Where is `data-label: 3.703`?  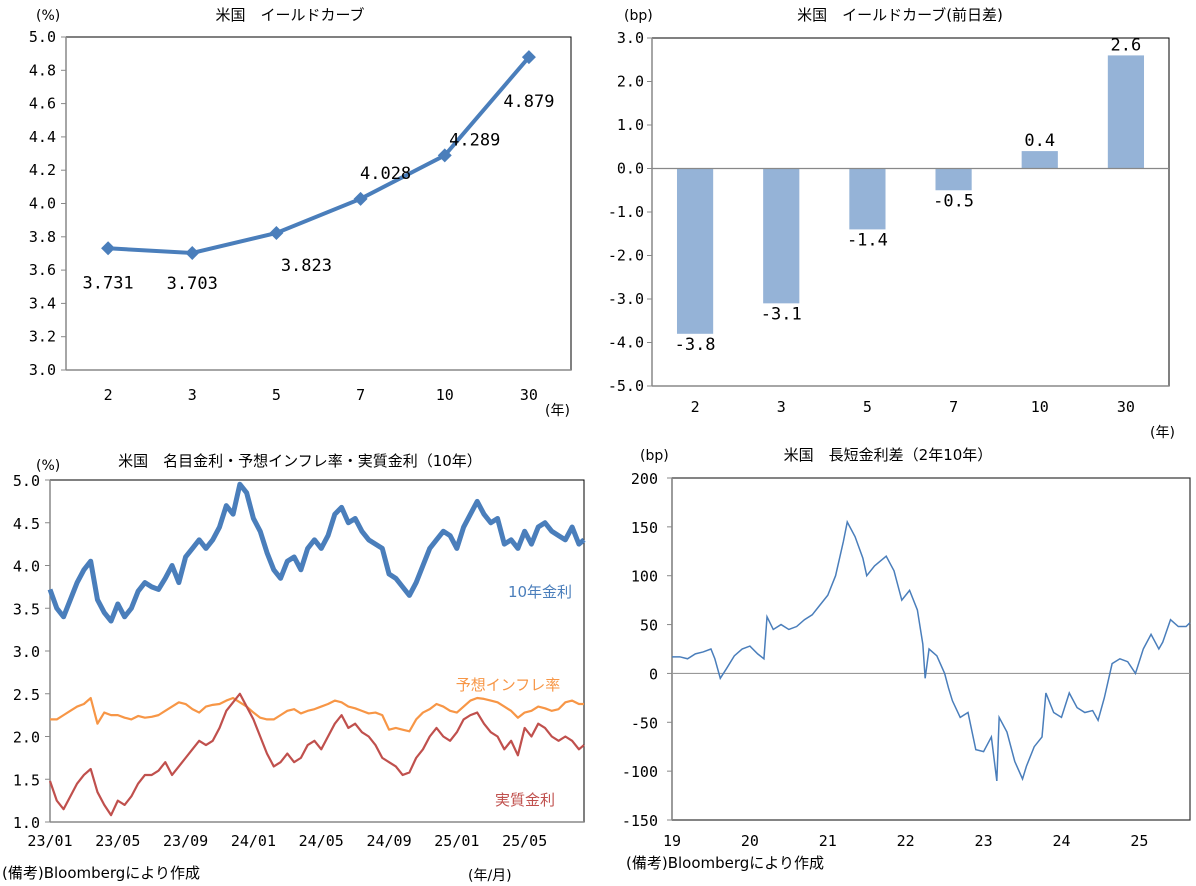 data-label: 3.703 is located at coordinates (192, 284).